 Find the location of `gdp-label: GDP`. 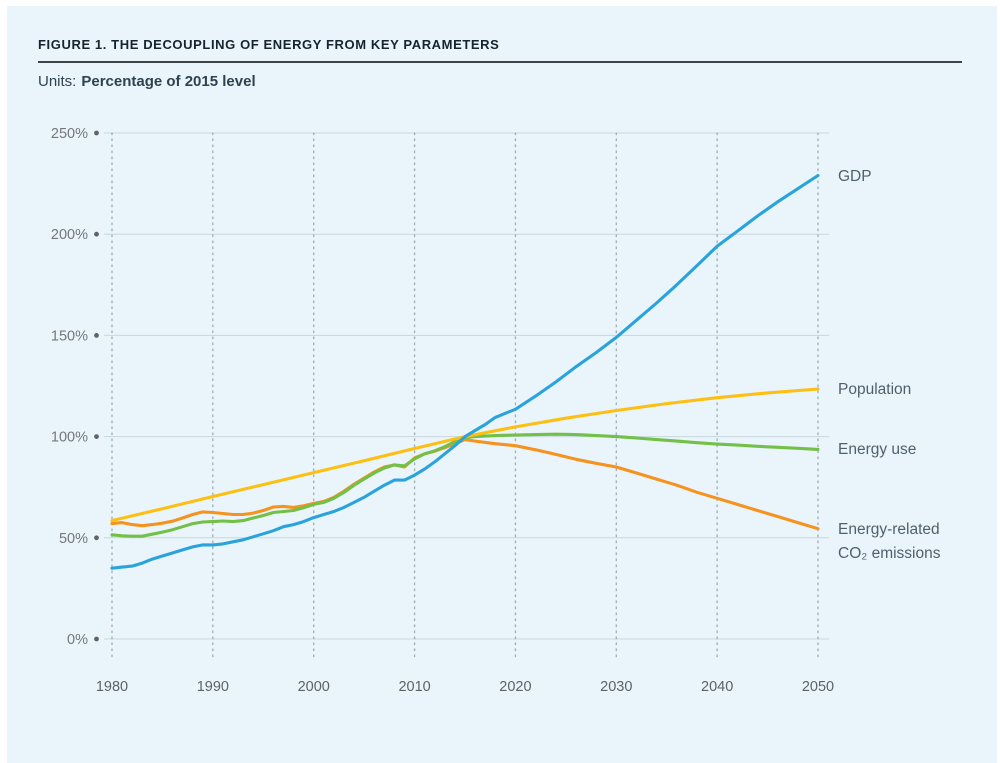

gdp-label: GDP is located at coordinates (855, 176).